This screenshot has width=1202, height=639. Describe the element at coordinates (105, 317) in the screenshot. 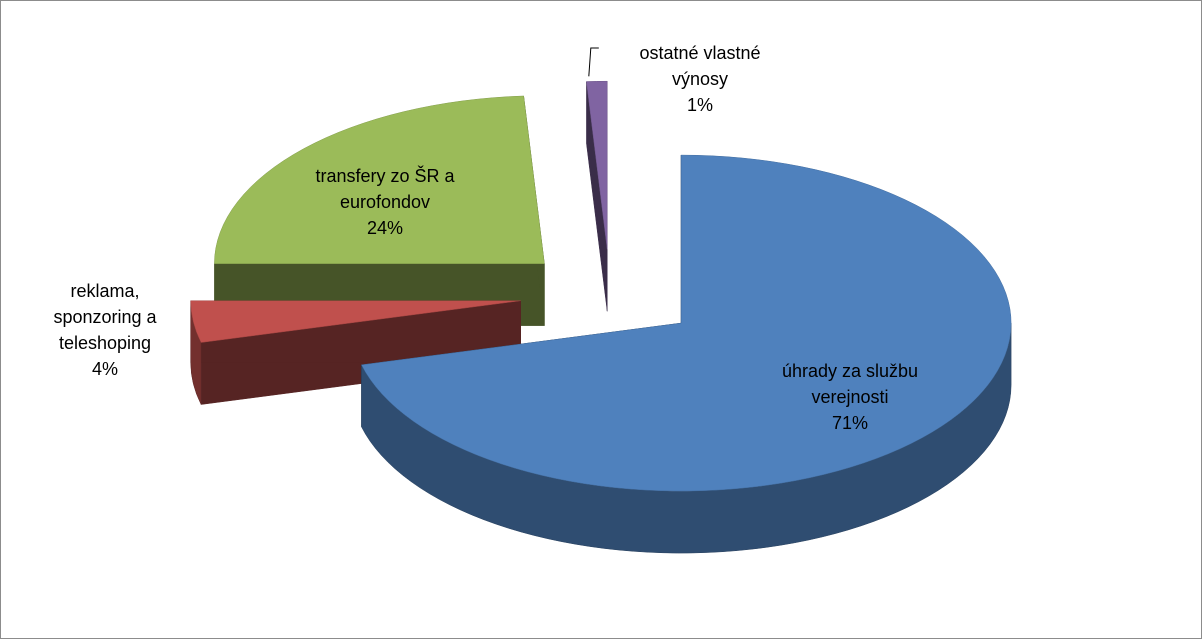

I see `category-label: reklama, sponzoring a teleshoping` at that location.